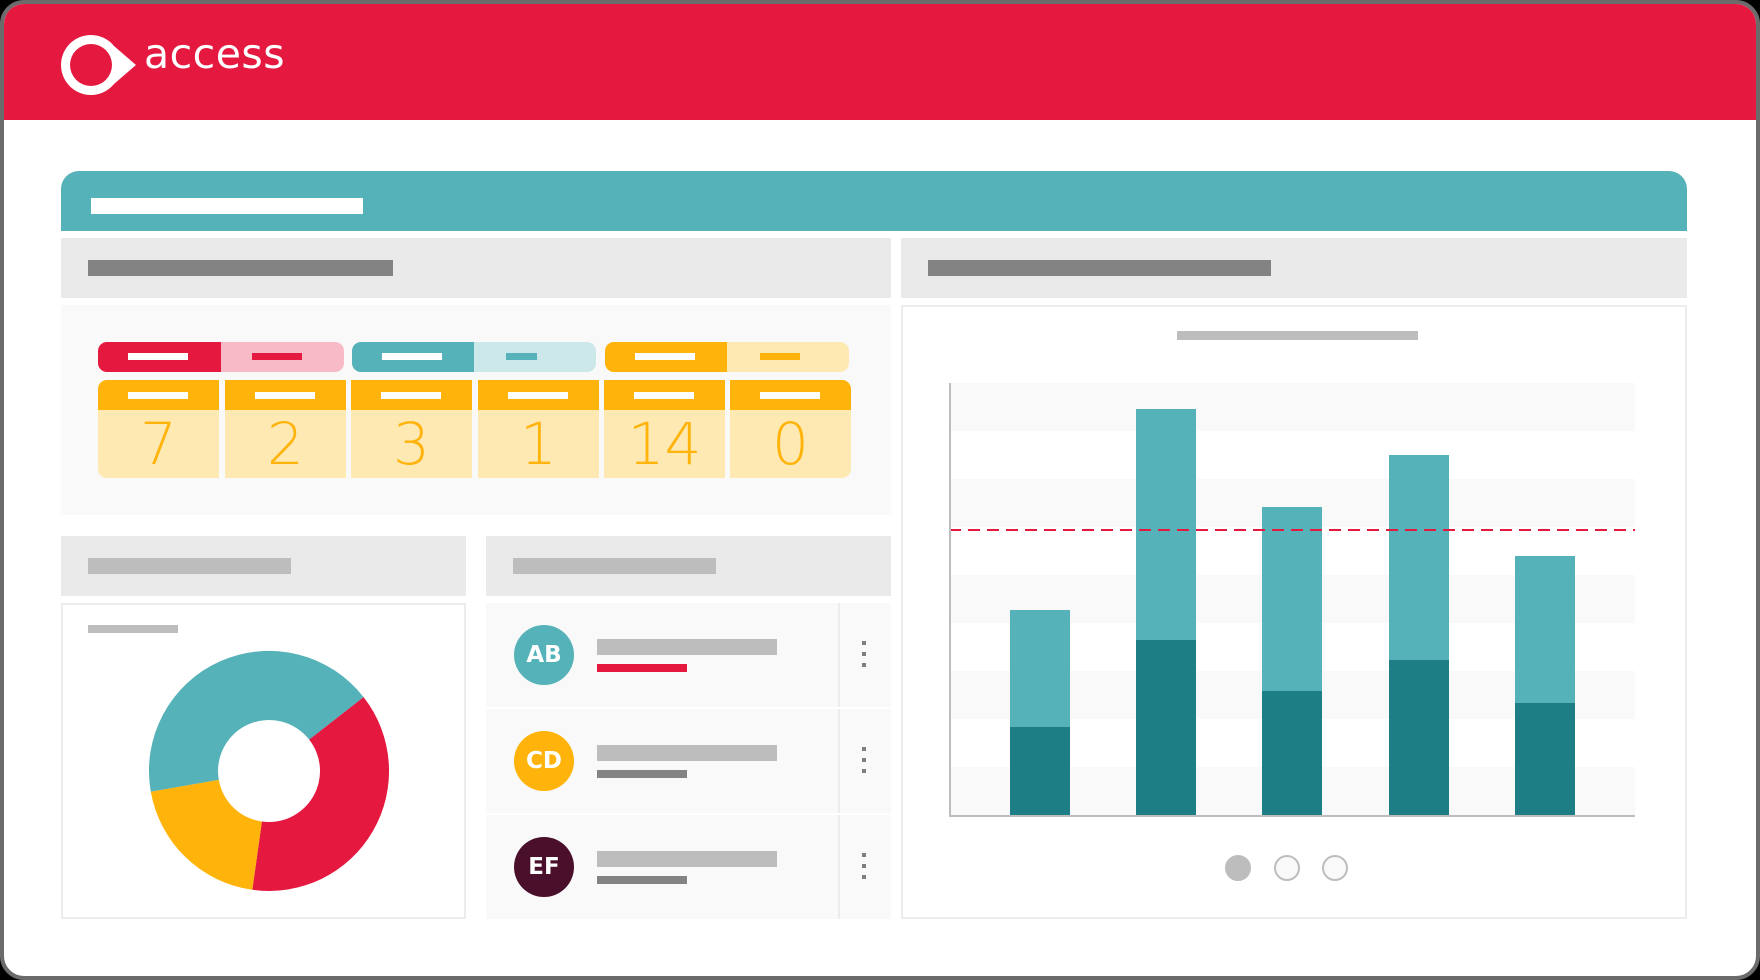 The height and width of the screenshot is (980, 1760). Describe the element at coordinates (476, 268) in the screenshot. I see `kpi-panel-header` at that location.